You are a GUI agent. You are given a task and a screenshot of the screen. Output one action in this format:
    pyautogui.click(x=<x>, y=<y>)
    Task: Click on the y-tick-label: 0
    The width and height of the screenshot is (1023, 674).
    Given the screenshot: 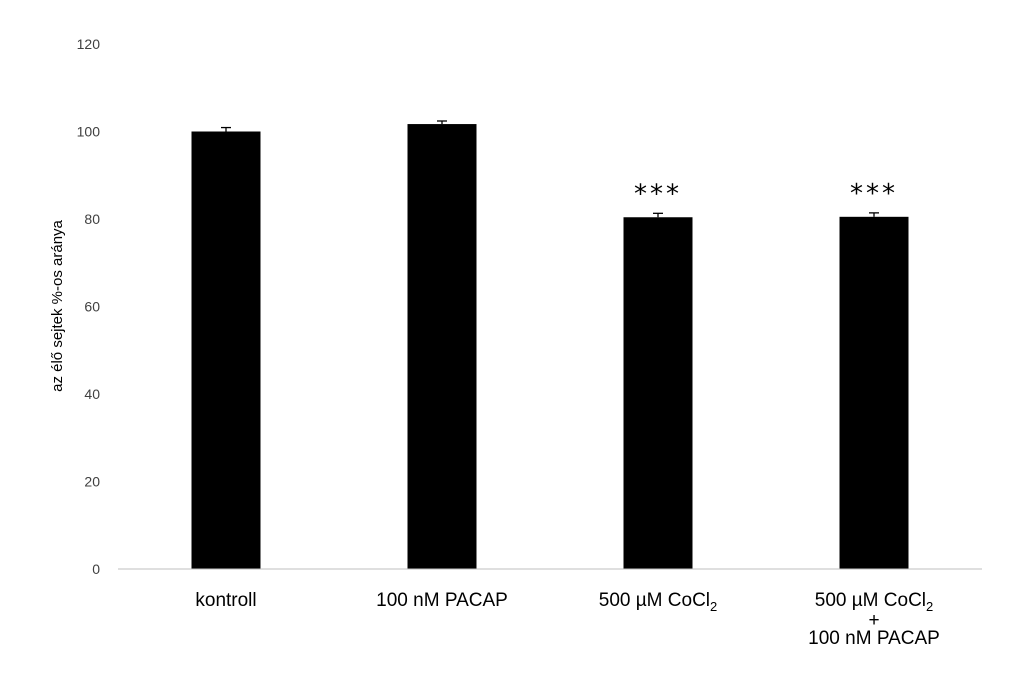 What is the action you would take?
    pyautogui.click(x=96, y=569)
    